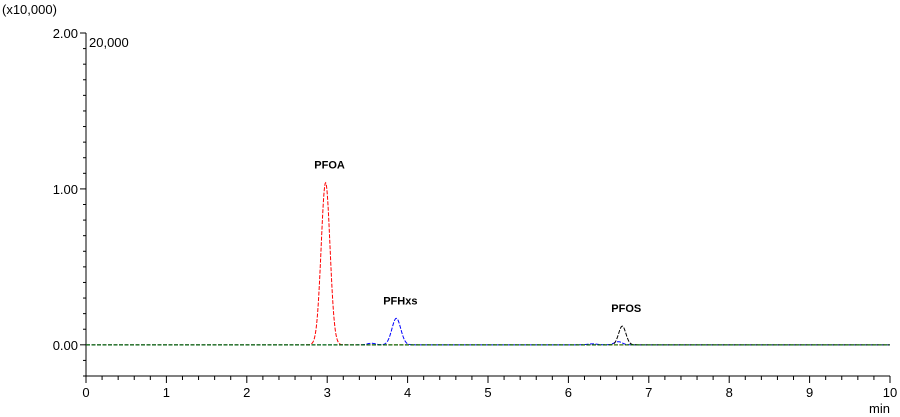 This screenshot has width=900, height=417. What do you see at coordinates (85, 392) in the screenshot?
I see `x-tick-label: 0` at bounding box center [85, 392].